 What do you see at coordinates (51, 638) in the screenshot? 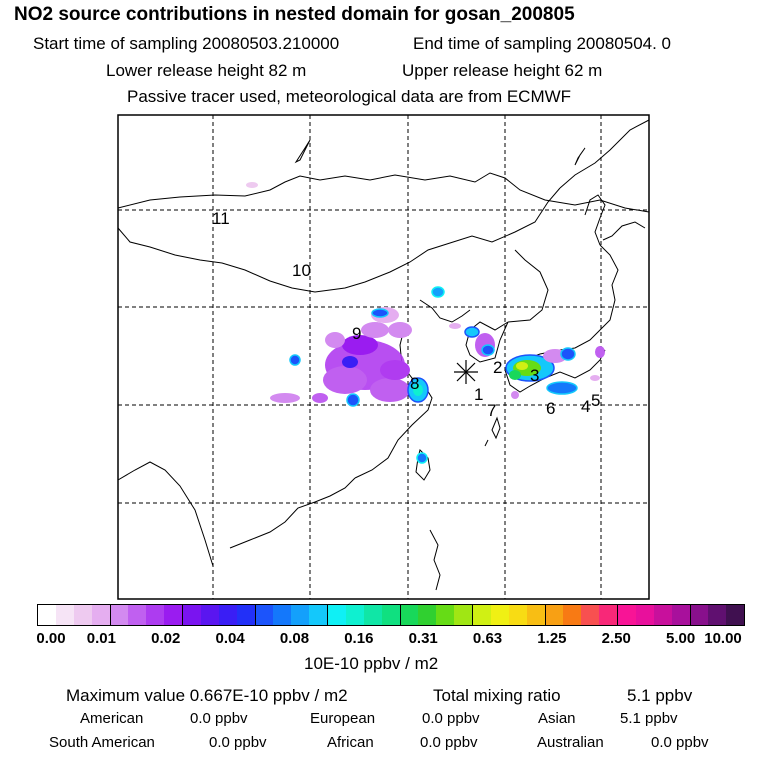
I see `colorbar-tick-label: 0.00` at bounding box center [51, 638].